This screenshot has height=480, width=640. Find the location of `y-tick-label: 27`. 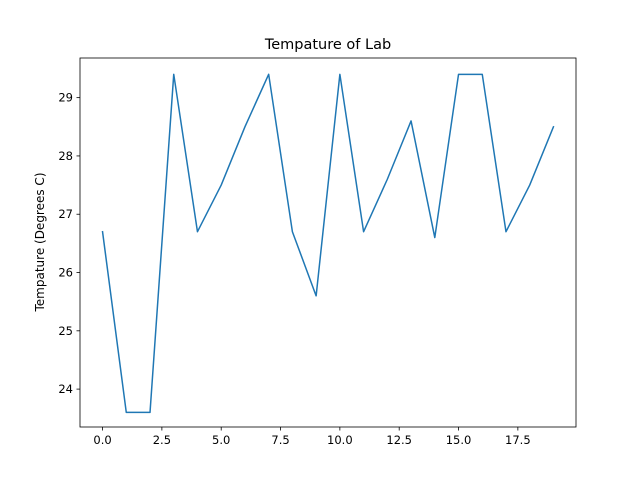

y-tick-label: 27 is located at coordinates (65, 214).